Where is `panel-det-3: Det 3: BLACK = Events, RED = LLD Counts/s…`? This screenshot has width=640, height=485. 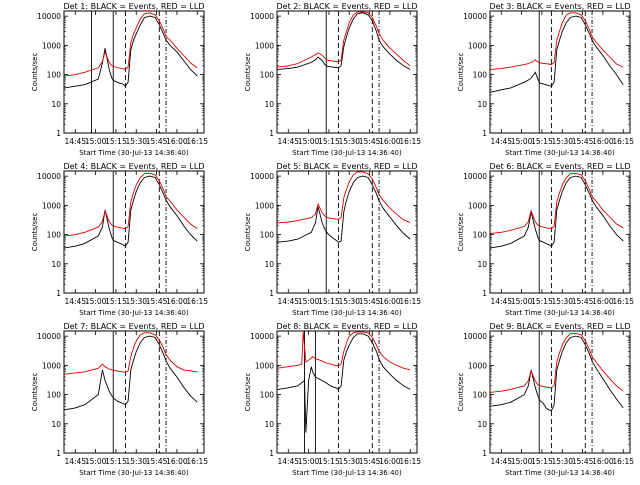 panel-det-3: Det 3: BLACK = Events, RED = LLD Counts/s… is located at coordinates (545, 79).